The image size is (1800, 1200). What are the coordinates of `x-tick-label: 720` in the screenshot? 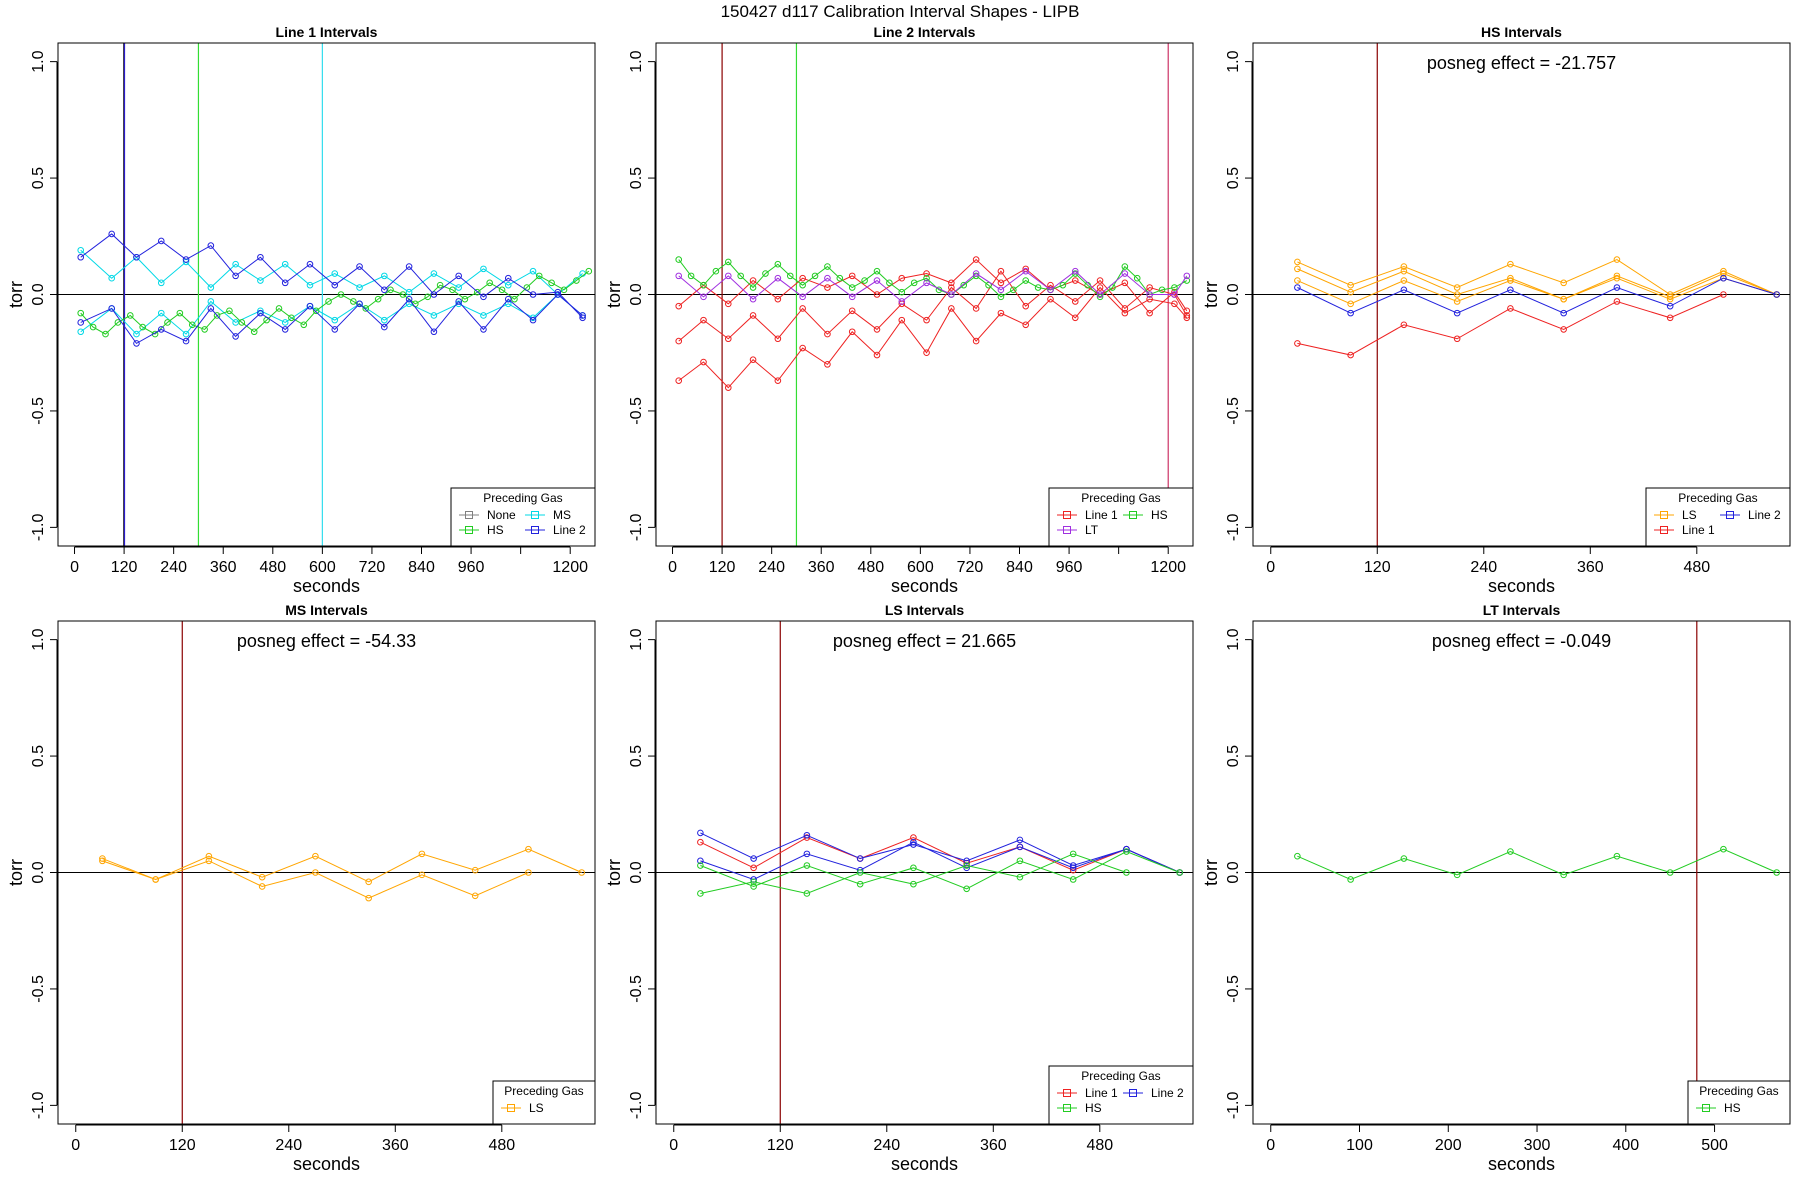 It's located at (372, 567).